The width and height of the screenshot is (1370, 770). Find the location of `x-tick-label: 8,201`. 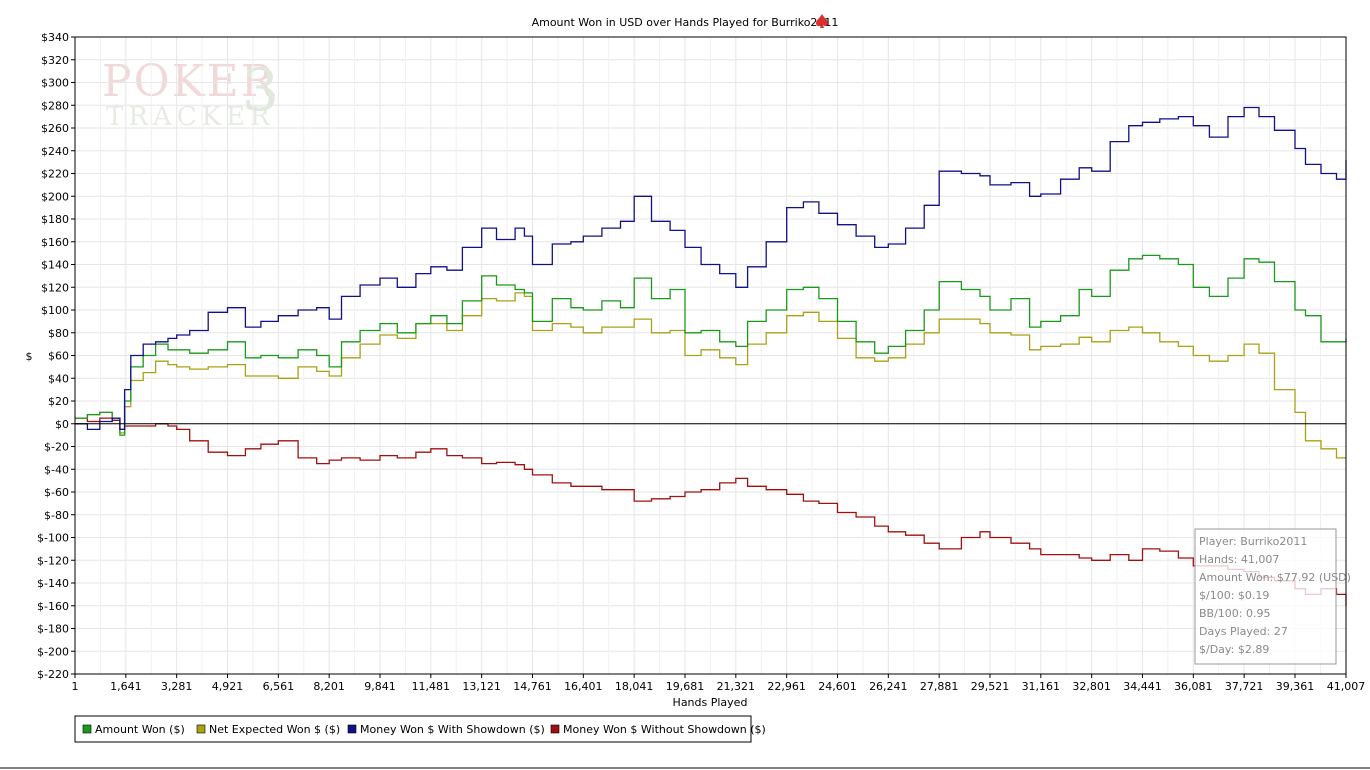

x-tick-label: 8,201 is located at coordinates (329, 686).